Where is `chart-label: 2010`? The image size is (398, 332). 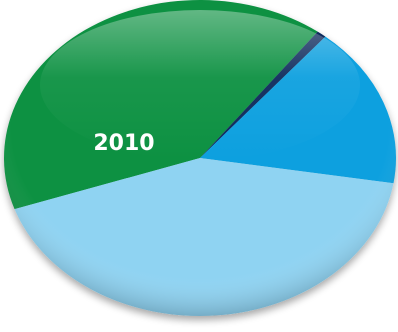
chart-label: 2010 is located at coordinates (123, 143).